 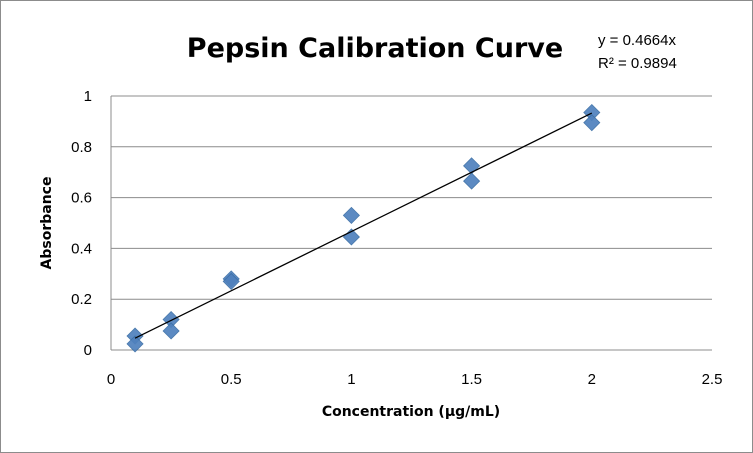 I want to click on y-tick-label: 0.4, so click(x=81, y=248).